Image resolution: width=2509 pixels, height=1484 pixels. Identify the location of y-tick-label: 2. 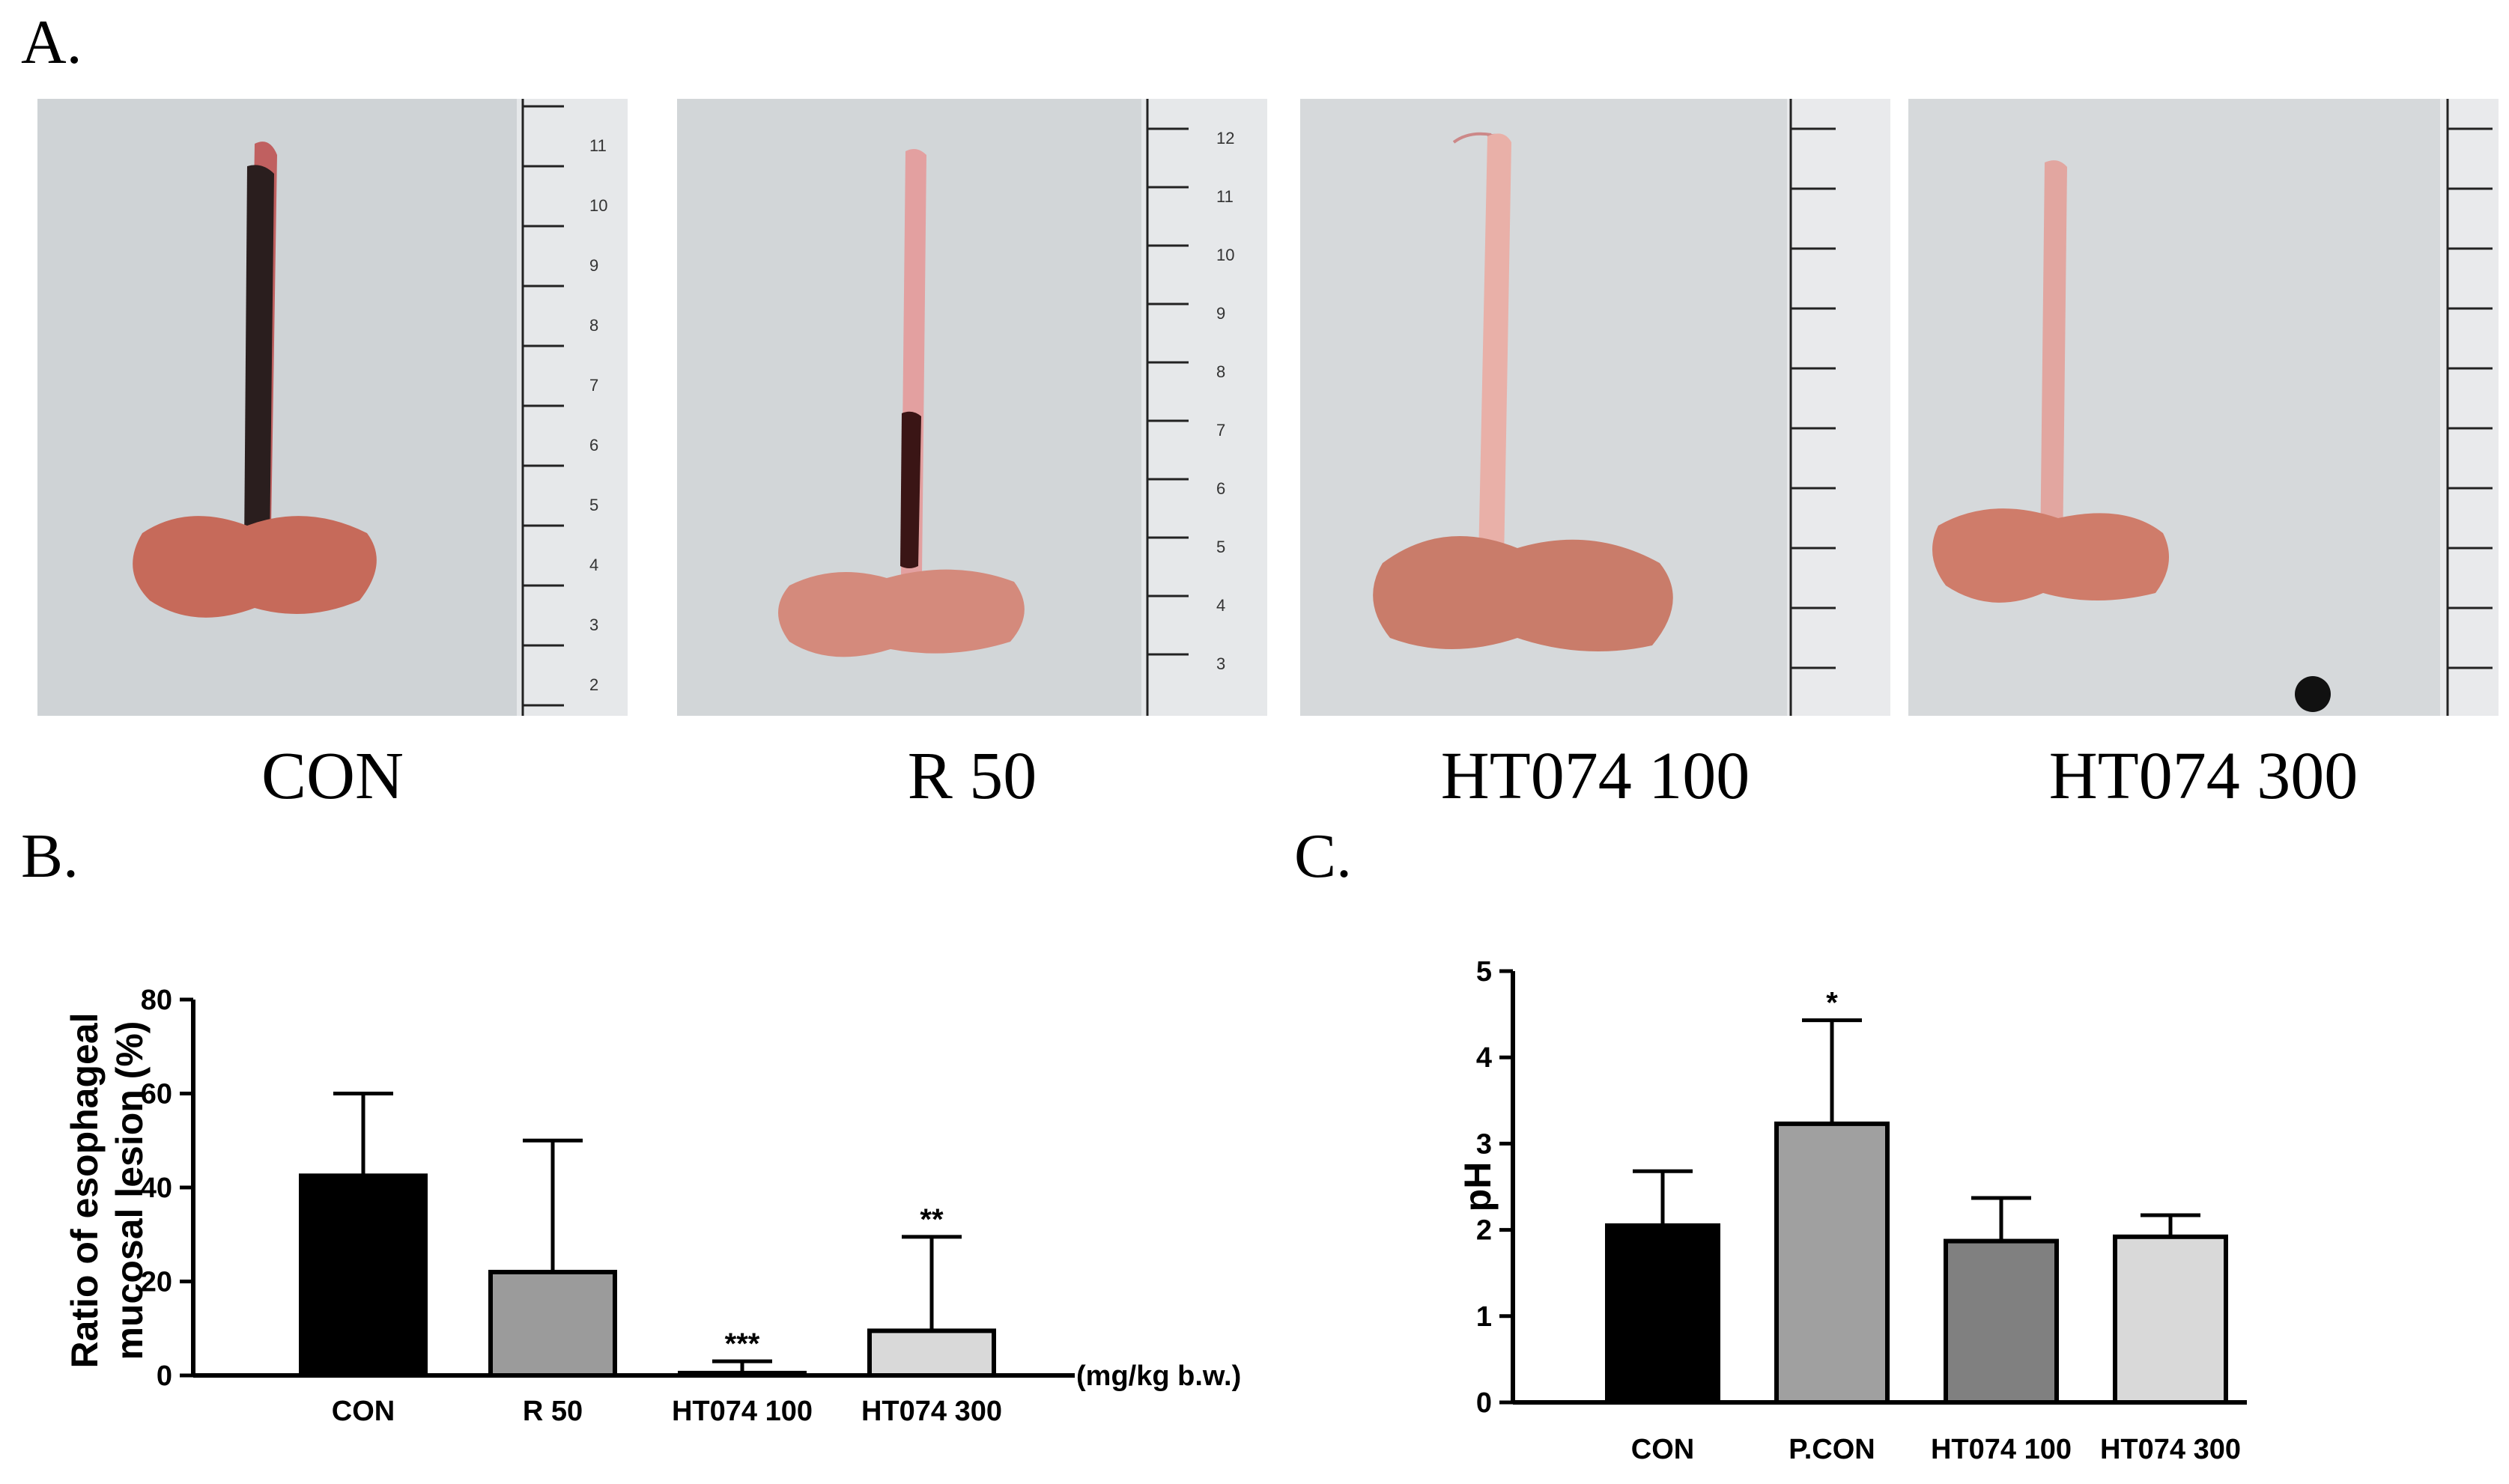
(1484, 1231).